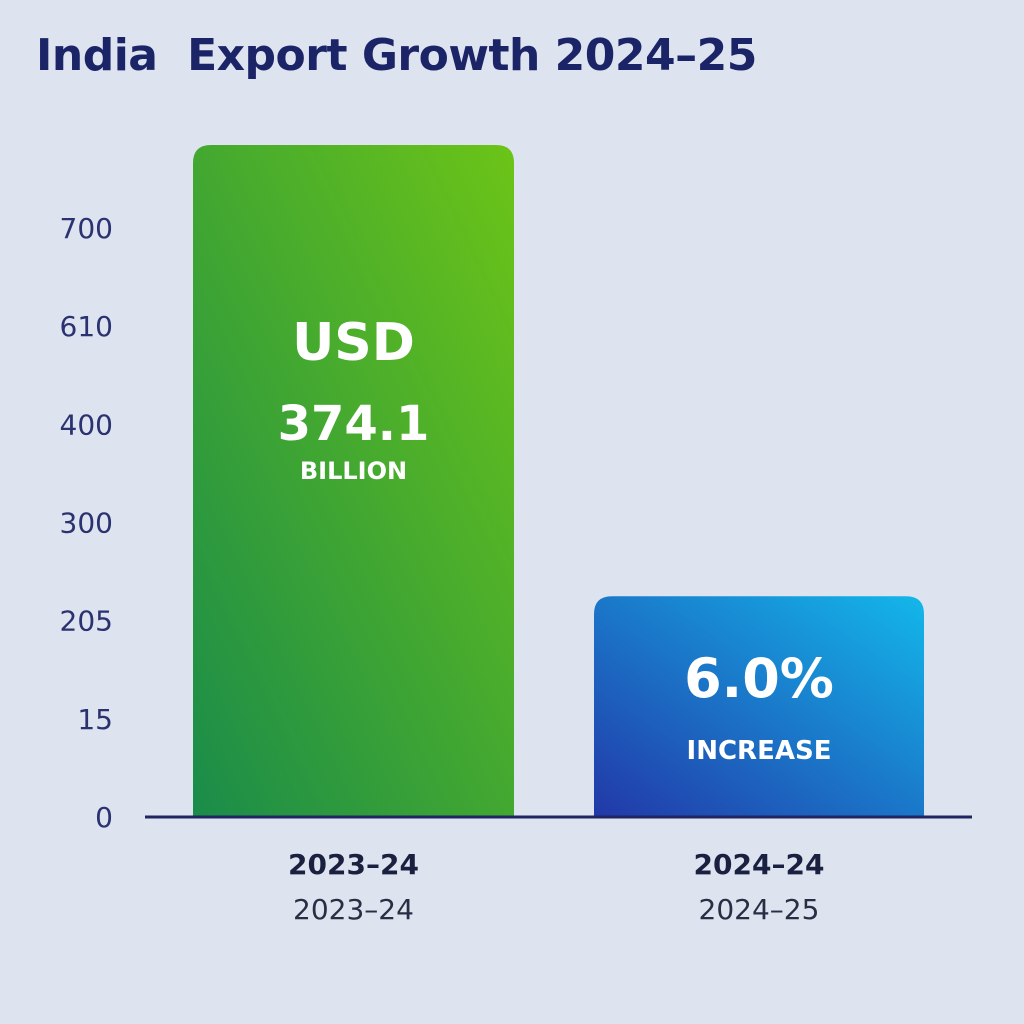 Image resolution: width=1024 pixels, height=1024 pixels. I want to click on x-category-sublabel: 2023–24, so click(353, 909).